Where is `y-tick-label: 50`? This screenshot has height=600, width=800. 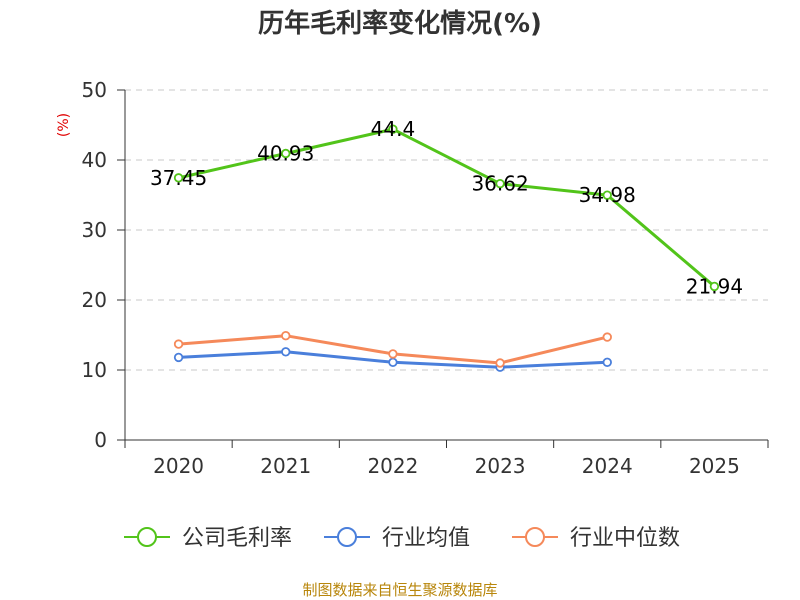 y-tick-label: 50 is located at coordinates (94, 90).